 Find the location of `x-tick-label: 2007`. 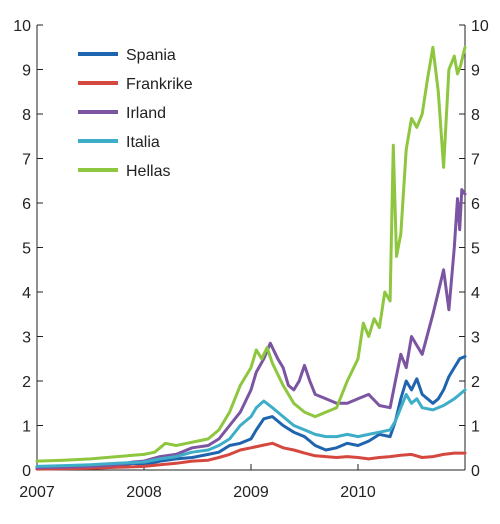

x-tick-label: 2007 is located at coordinates (37, 492).